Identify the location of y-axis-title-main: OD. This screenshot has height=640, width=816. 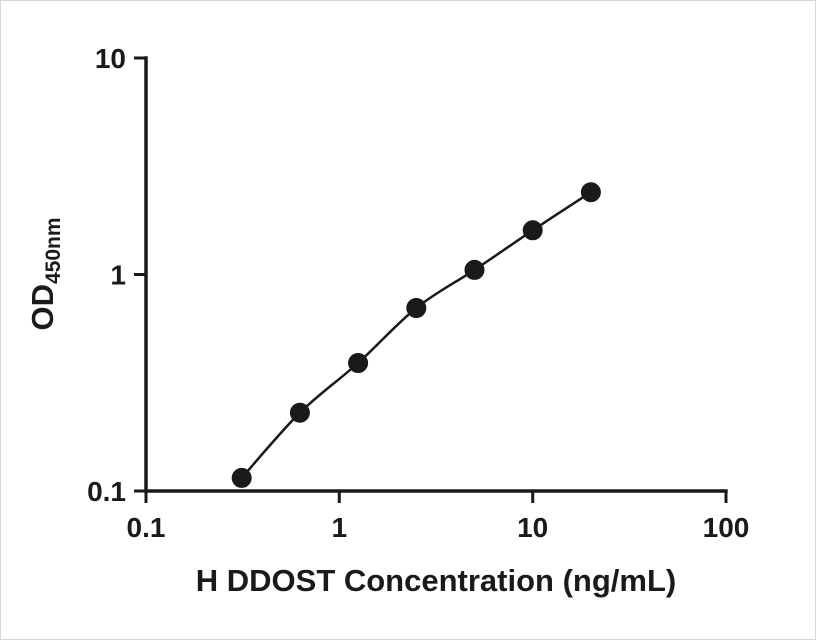
(42, 307).